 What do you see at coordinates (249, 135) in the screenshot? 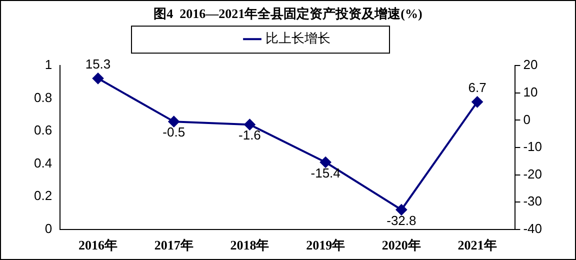
I see `data-label: -1.6` at bounding box center [249, 135].